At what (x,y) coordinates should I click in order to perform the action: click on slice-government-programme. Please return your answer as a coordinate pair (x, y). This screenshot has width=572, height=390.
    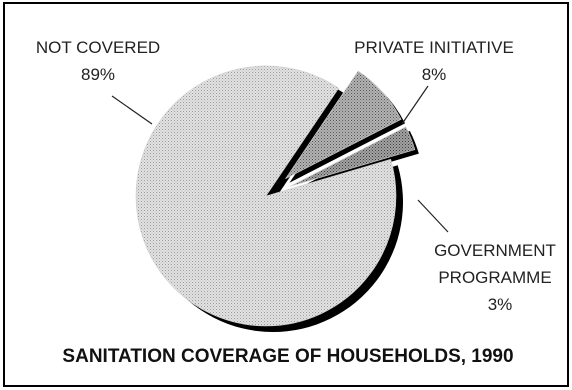
    Looking at the image, I should click on (353, 156).